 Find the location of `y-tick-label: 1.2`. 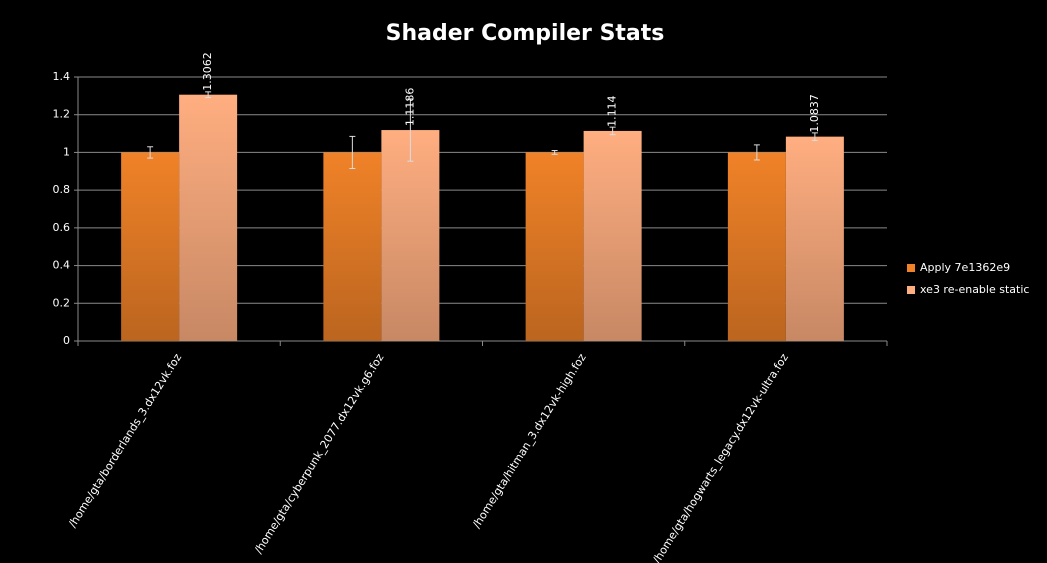

y-tick-label: 1.2 is located at coordinates (62, 114).